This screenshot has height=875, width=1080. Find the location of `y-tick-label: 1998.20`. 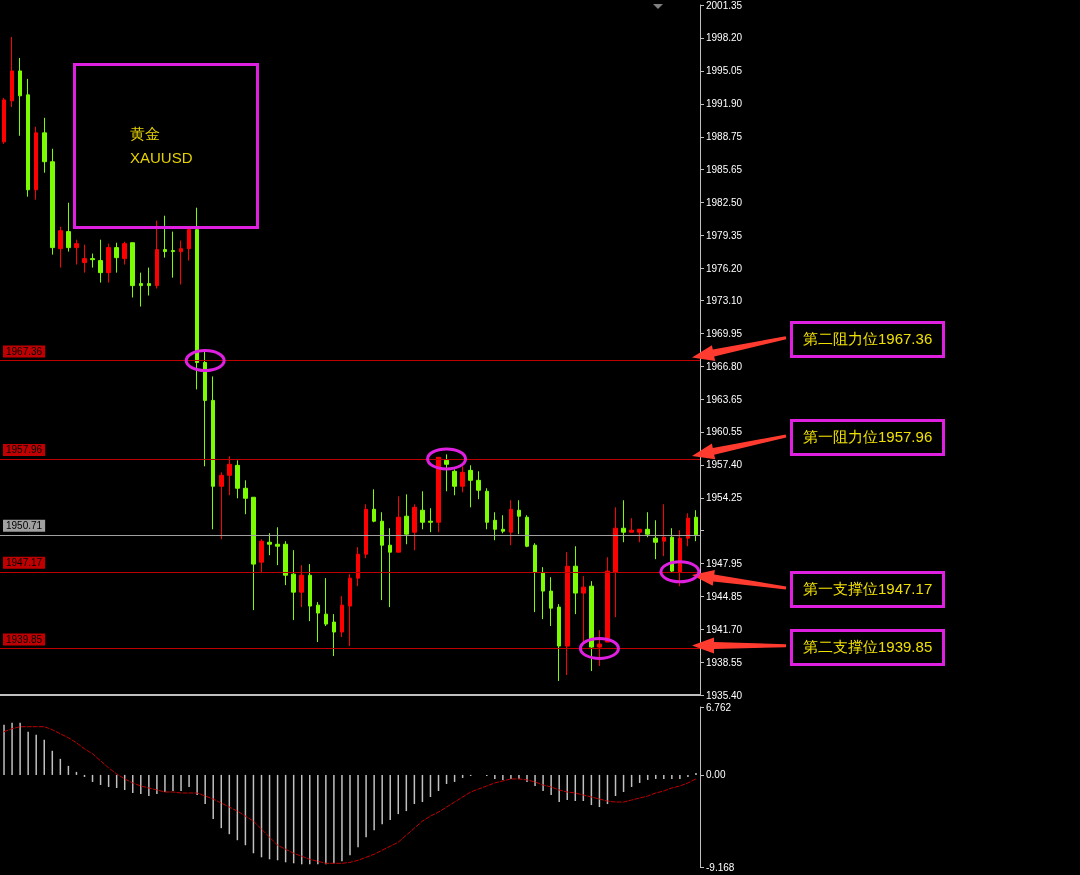

y-tick-label: 1998.20 is located at coordinates (724, 38).